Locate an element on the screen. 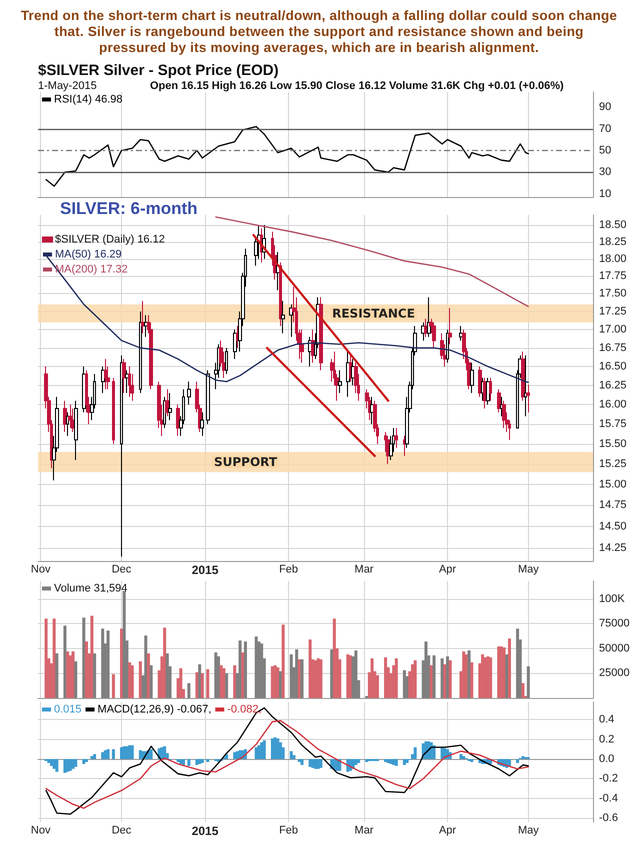  y-tick-label: 16.00 is located at coordinates (613, 404).